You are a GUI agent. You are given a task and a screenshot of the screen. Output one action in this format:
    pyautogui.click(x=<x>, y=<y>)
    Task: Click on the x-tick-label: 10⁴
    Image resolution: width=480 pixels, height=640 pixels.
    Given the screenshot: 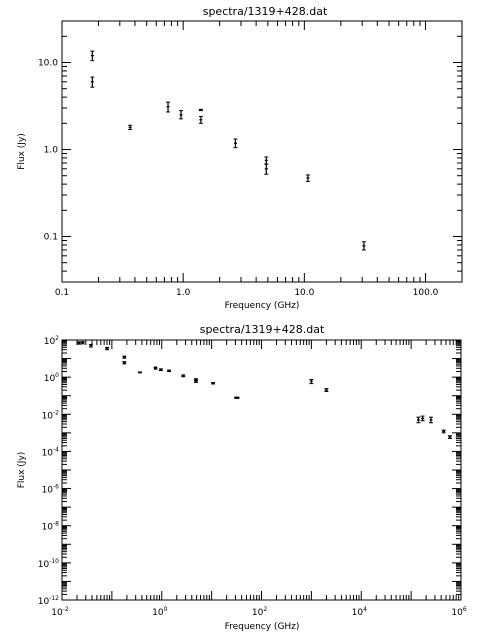 What is the action you would take?
    pyautogui.click(x=359, y=612)
    